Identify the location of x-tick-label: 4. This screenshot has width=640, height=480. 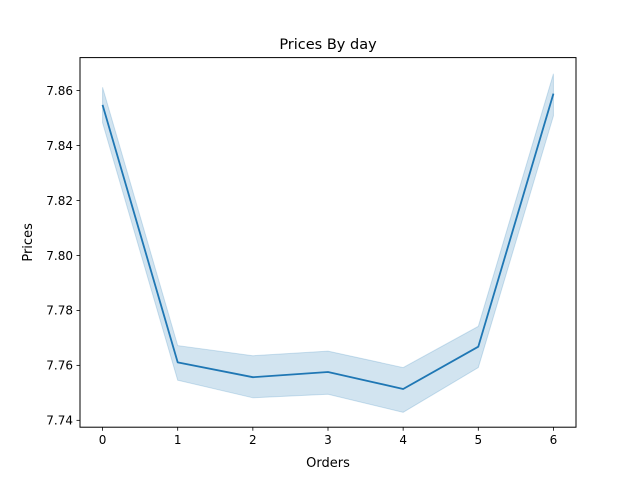
(403, 440).